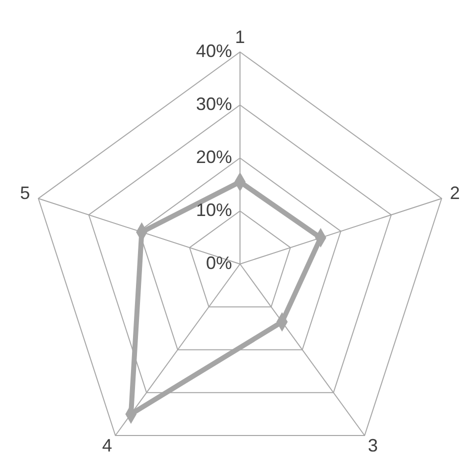  I want to click on spoke-label: 2, so click(455, 192).